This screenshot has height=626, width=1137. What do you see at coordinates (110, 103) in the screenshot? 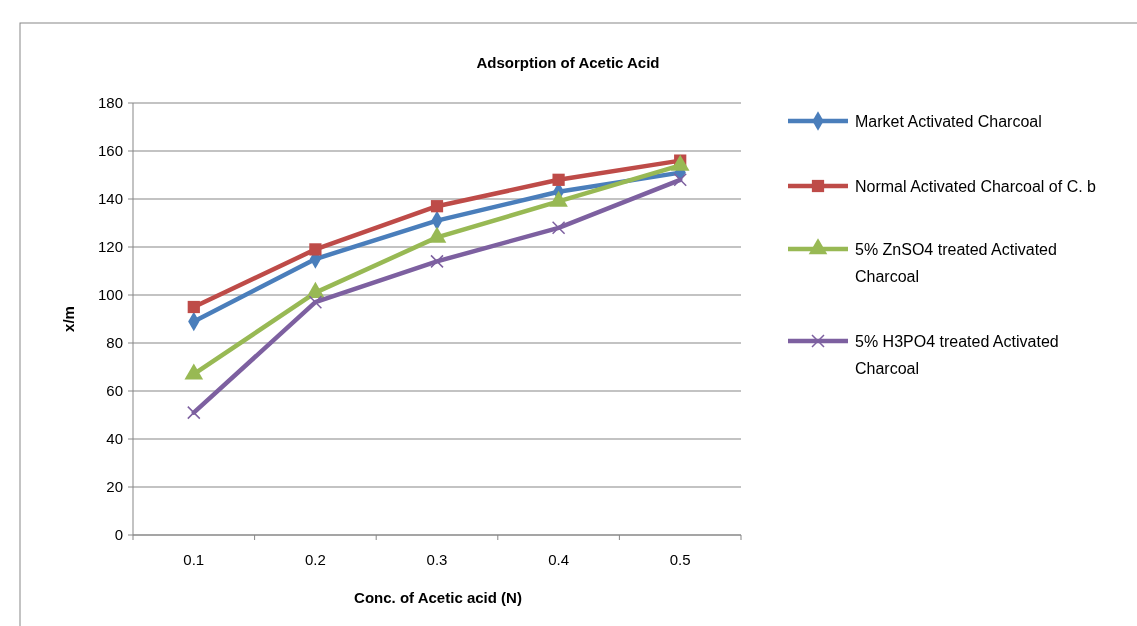
I see `y-tick-label: 180` at bounding box center [110, 103].